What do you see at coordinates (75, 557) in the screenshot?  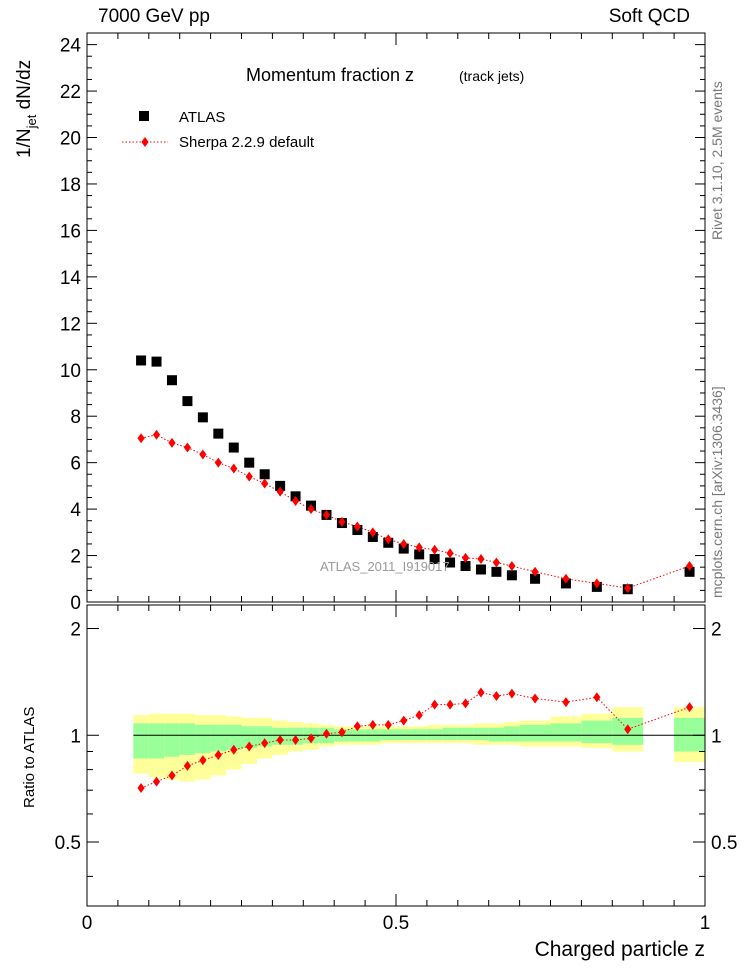 I see `y-tick-label: 2` at bounding box center [75, 557].